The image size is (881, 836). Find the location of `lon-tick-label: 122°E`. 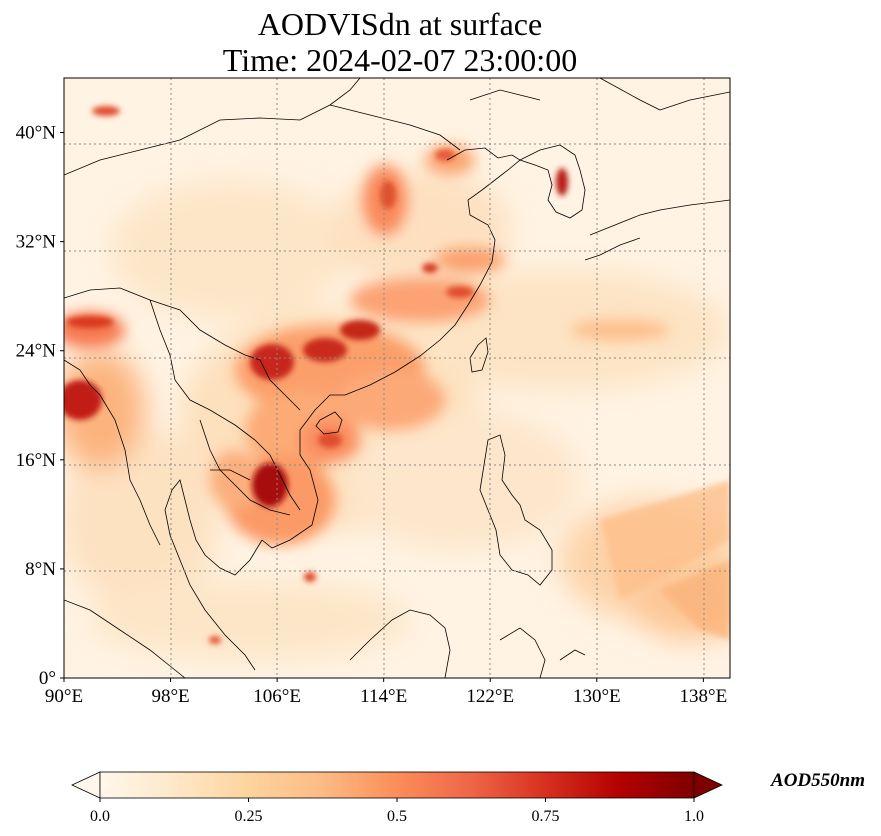

lon-tick-label: 122°E is located at coordinates (490, 696).